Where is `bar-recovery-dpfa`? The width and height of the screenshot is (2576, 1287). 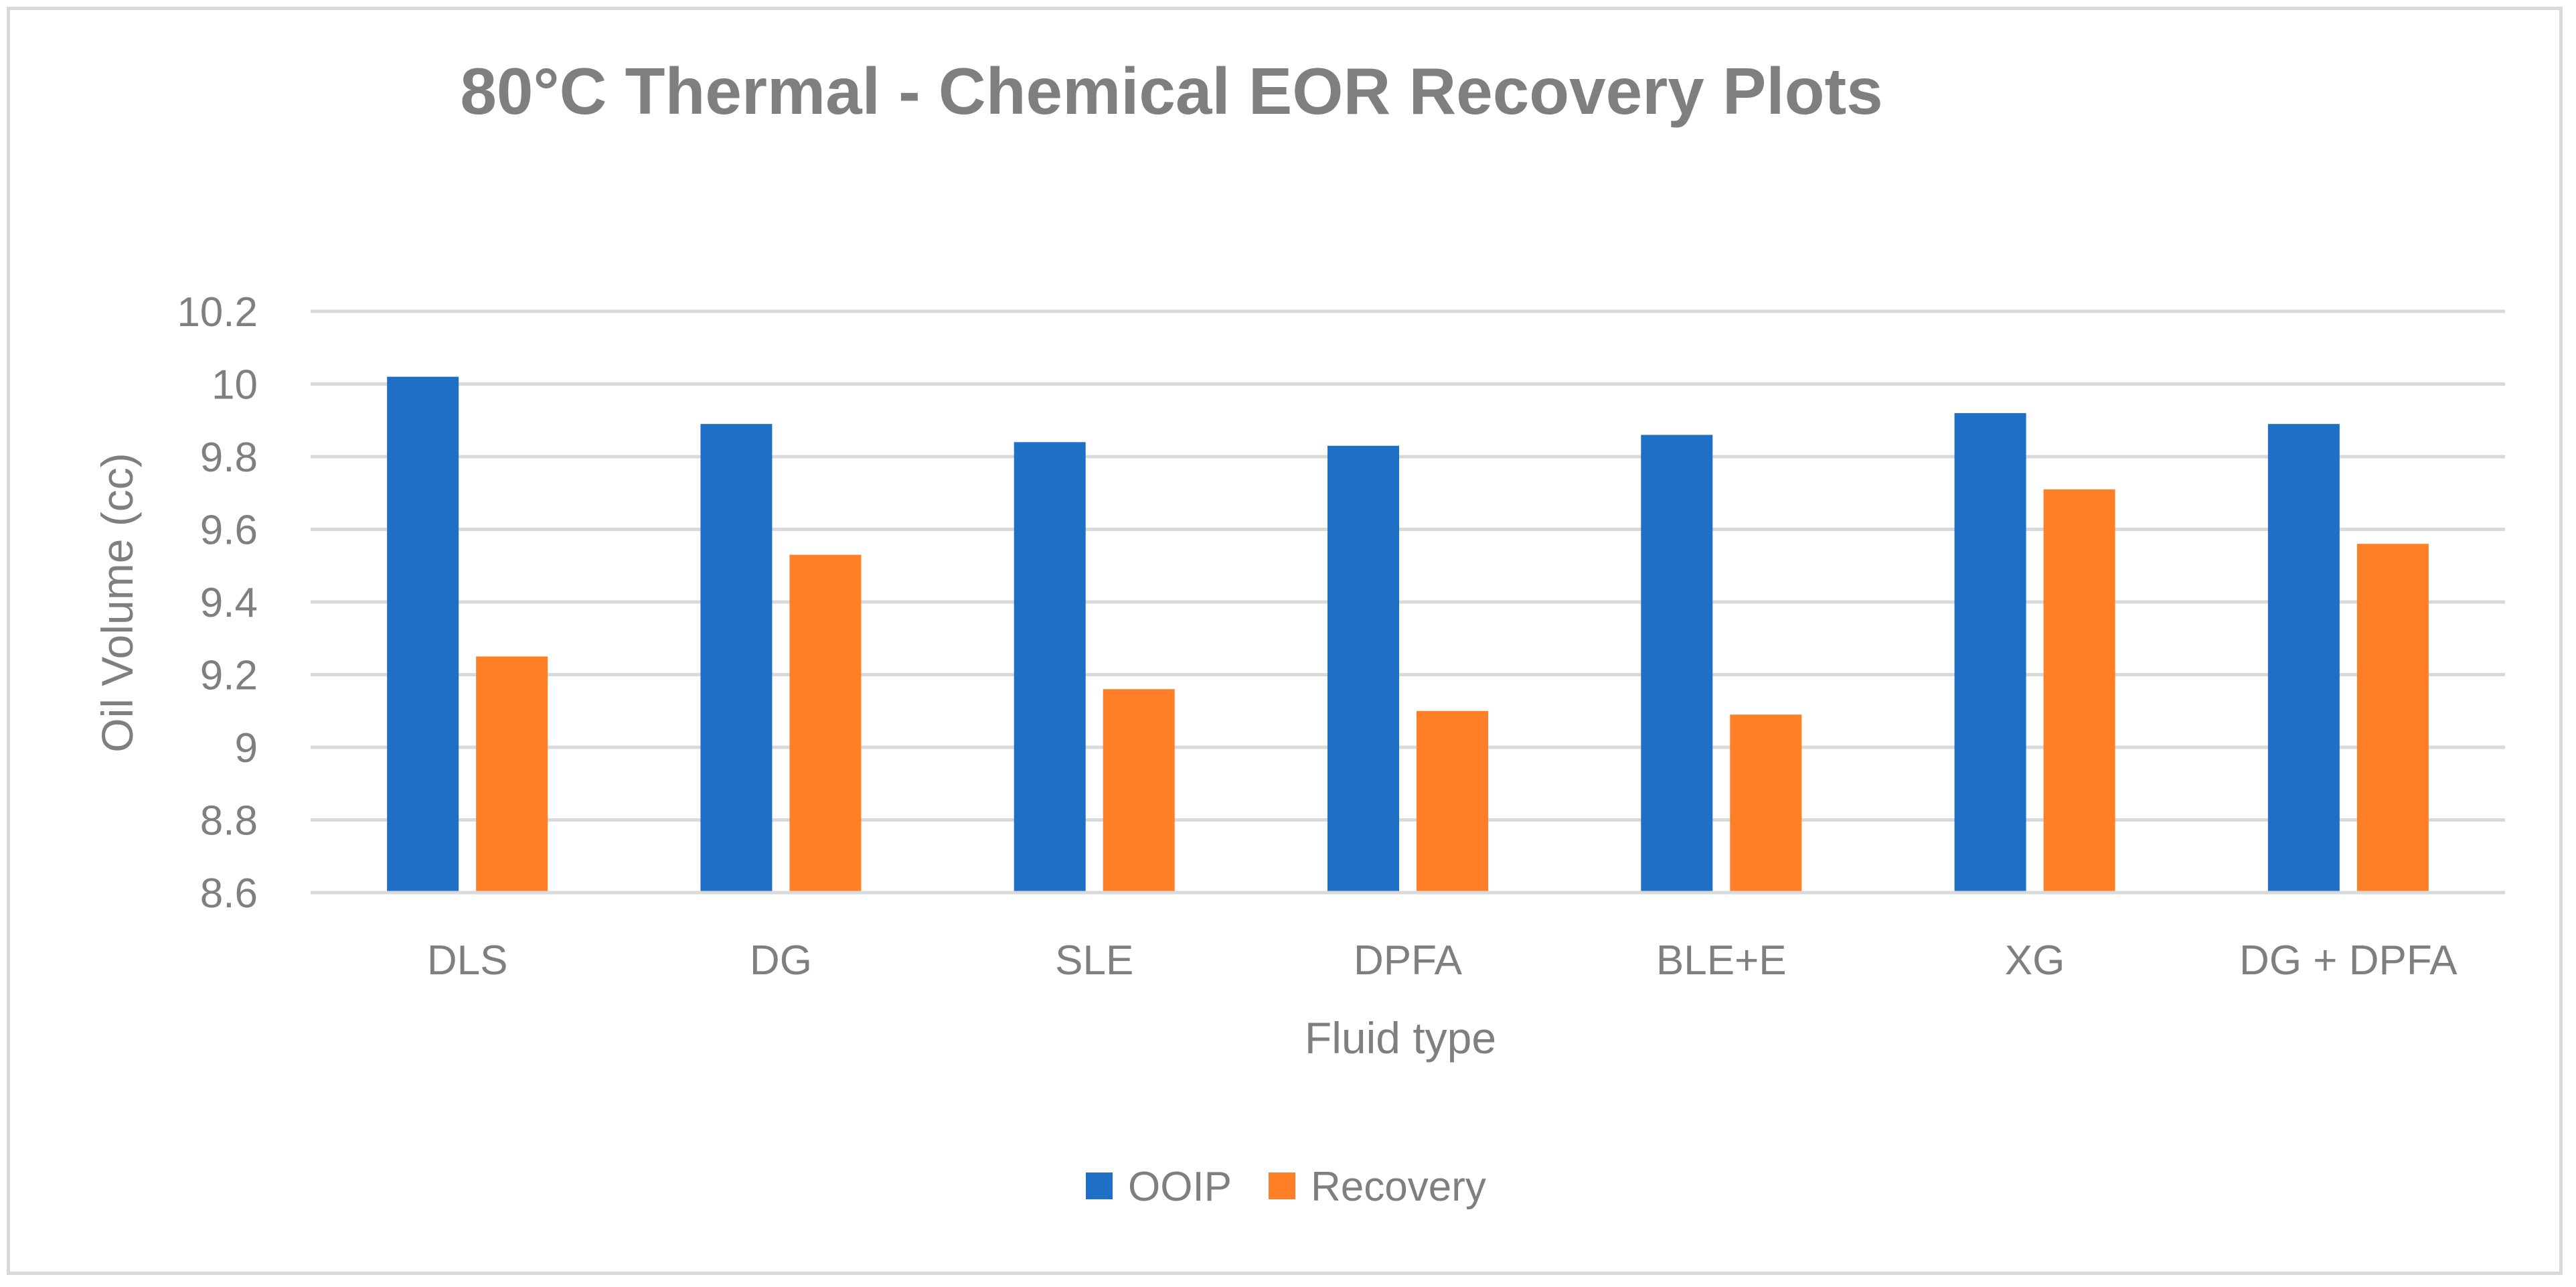 bar-recovery-dpfa is located at coordinates (1453, 801).